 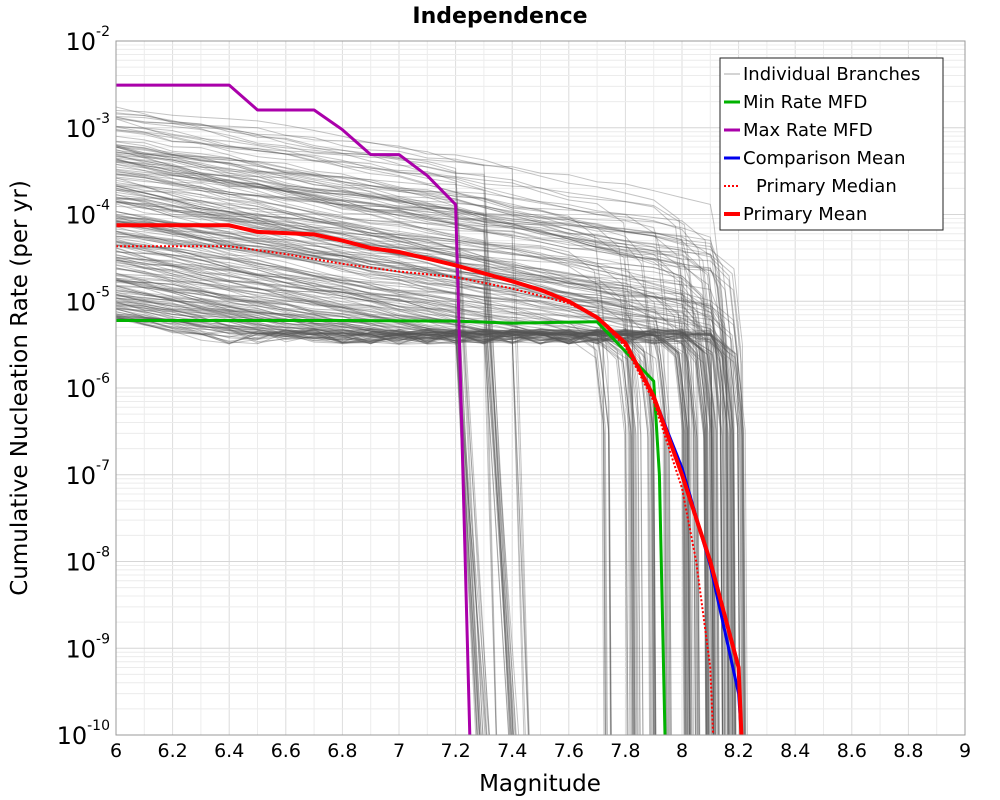 What do you see at coordinates (116, 751) in the screenshot?
I see `x-tick-label: 6` at bounding box center [116, 751].